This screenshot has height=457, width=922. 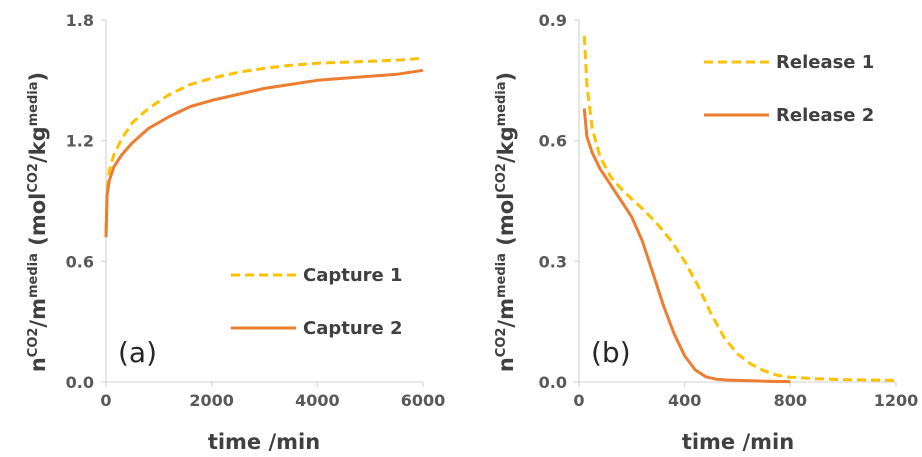 I want to click on x-tick-label: 6000, so click(x=423, y=400).